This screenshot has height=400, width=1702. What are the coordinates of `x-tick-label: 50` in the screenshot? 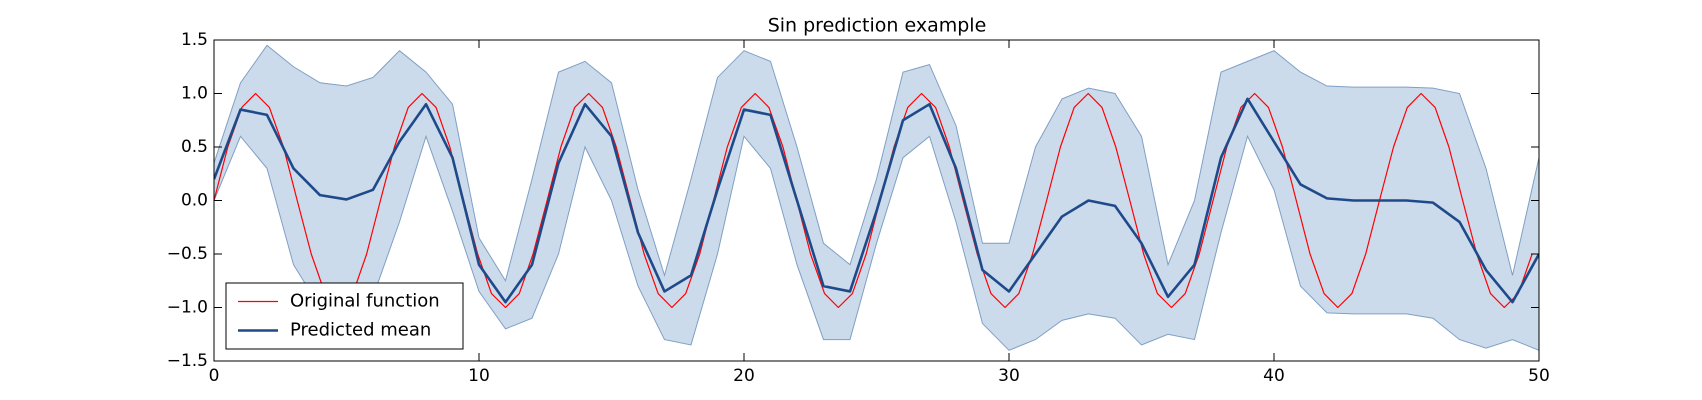 It's located at (1539, 376).